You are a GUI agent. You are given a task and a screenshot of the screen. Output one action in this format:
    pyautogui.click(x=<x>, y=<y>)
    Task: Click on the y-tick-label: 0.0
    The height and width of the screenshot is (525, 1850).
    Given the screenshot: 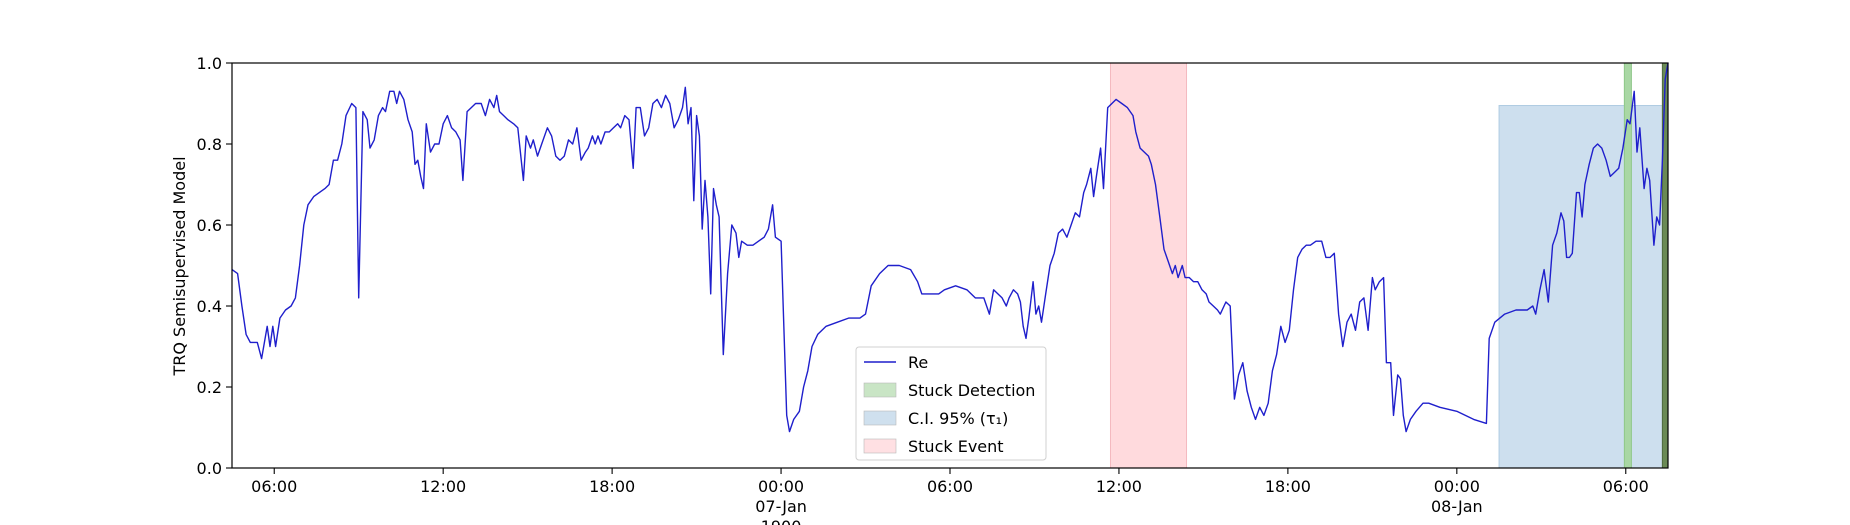 What is the action you would take?
    pyautogui.click(x=209, y=468)
    